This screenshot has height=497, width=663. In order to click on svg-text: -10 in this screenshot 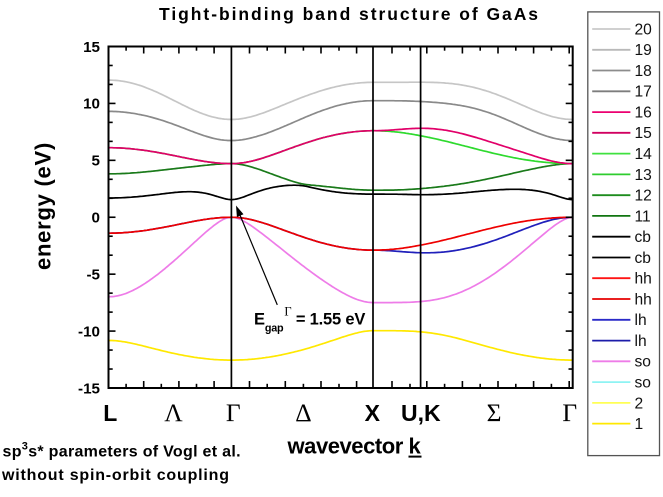, I will do `click(89, 331)`.